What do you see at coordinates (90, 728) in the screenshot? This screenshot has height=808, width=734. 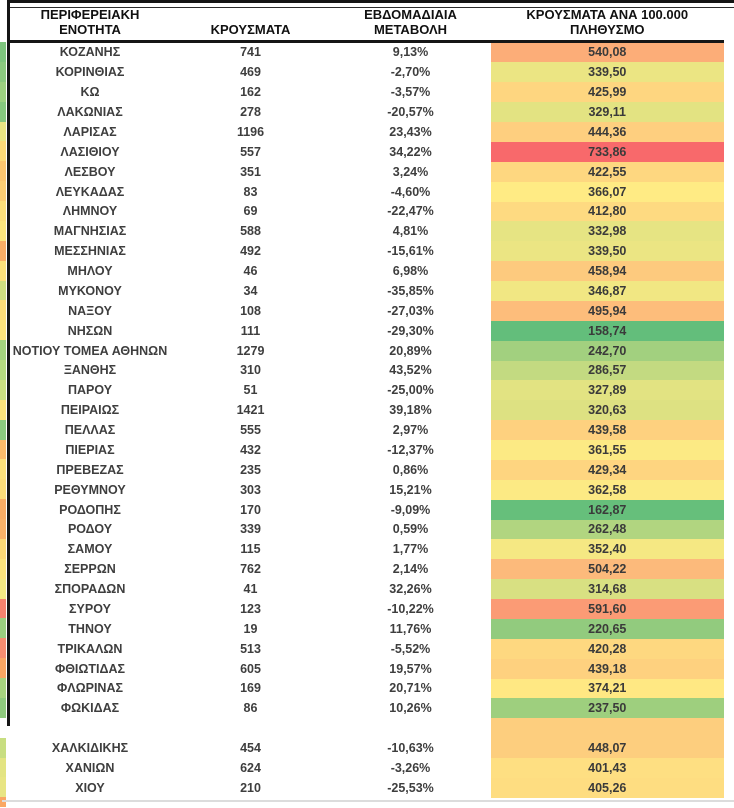 I see `cell-region` at bounding box center [90, 728].